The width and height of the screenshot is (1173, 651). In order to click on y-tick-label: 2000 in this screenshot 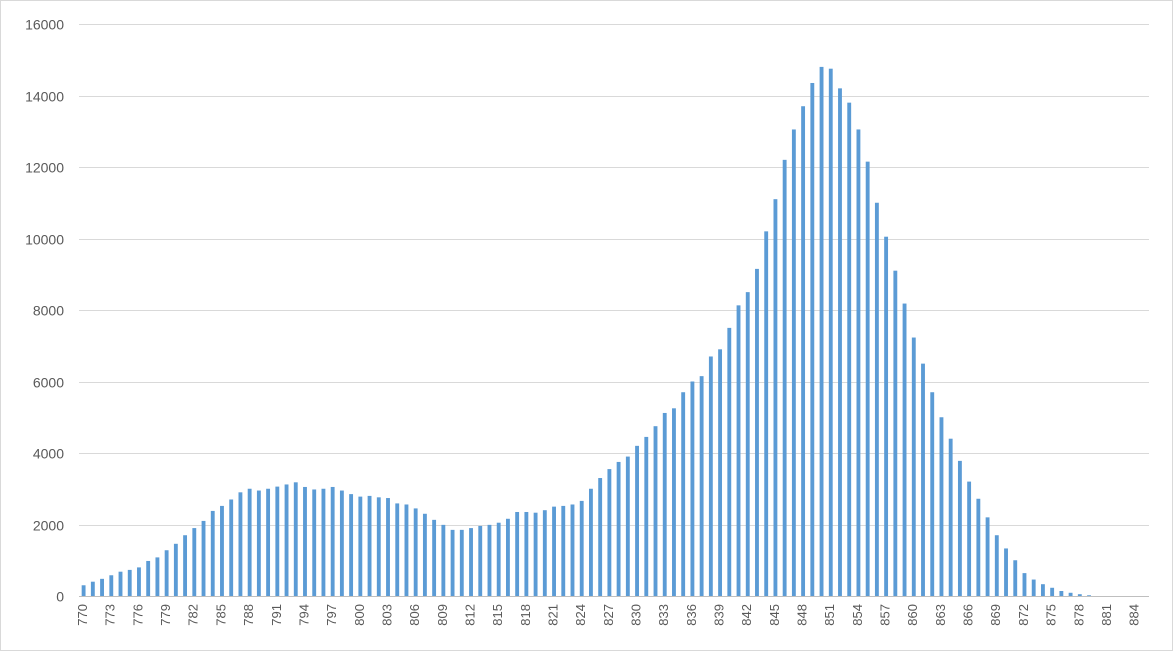, I will do `click(48, 526)`.